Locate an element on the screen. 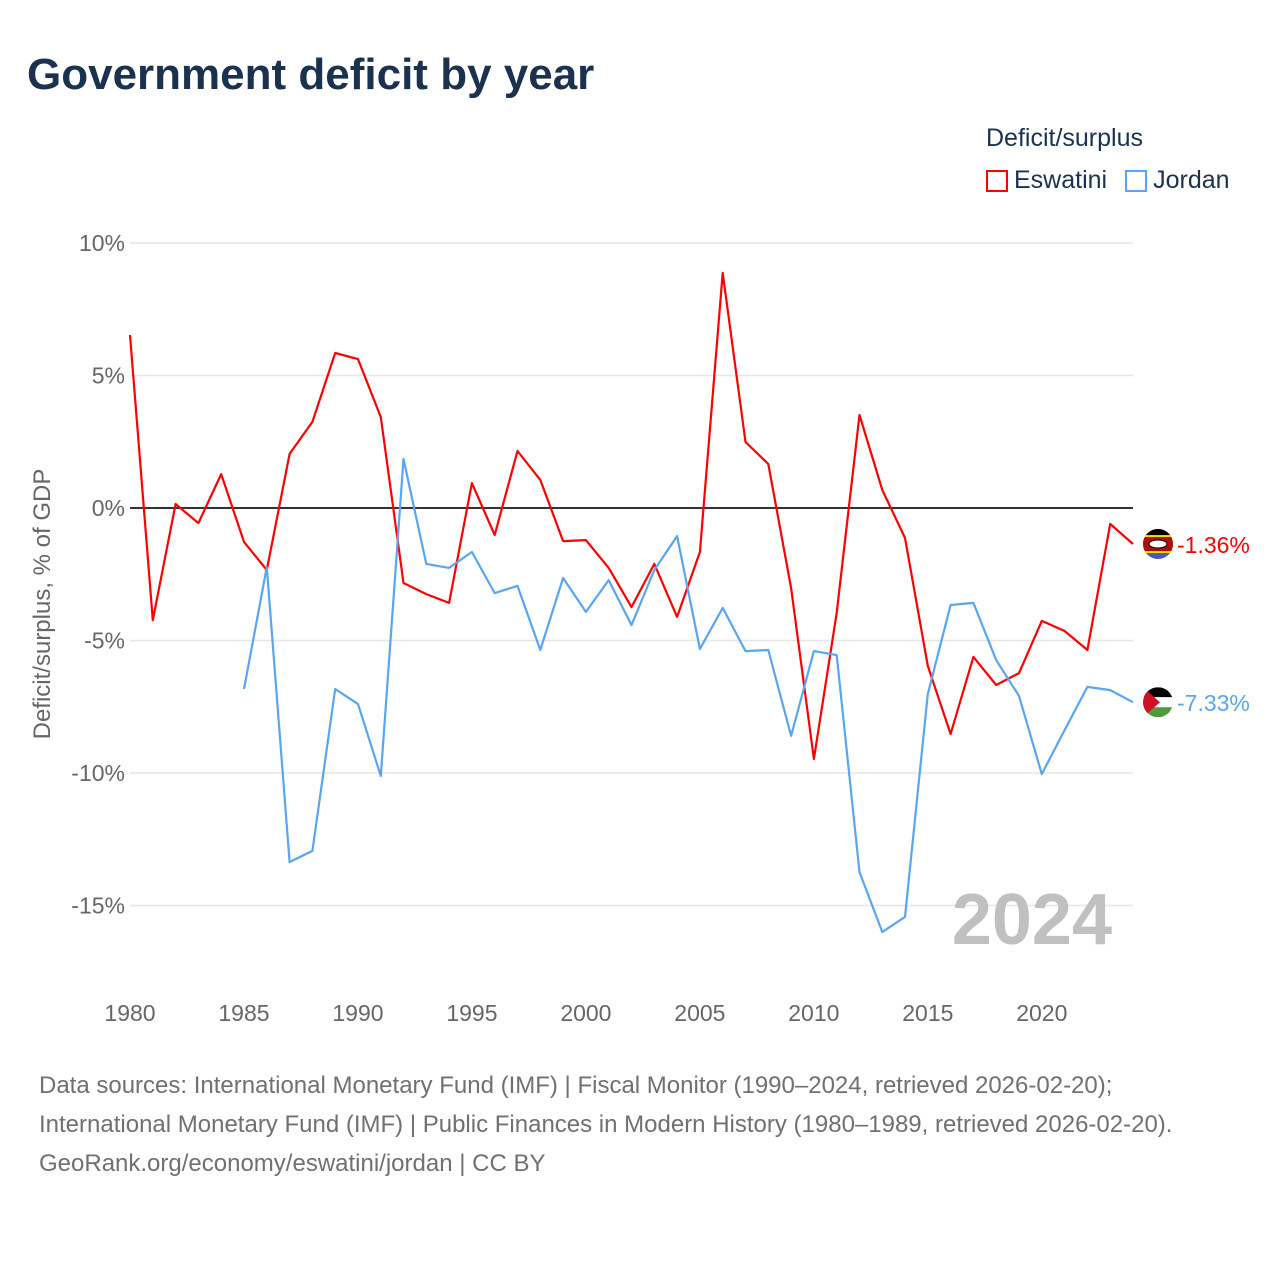 The width and height of the screenshot is (1280, 1280). flag-eswatini is located at coordinates (1158, 544).